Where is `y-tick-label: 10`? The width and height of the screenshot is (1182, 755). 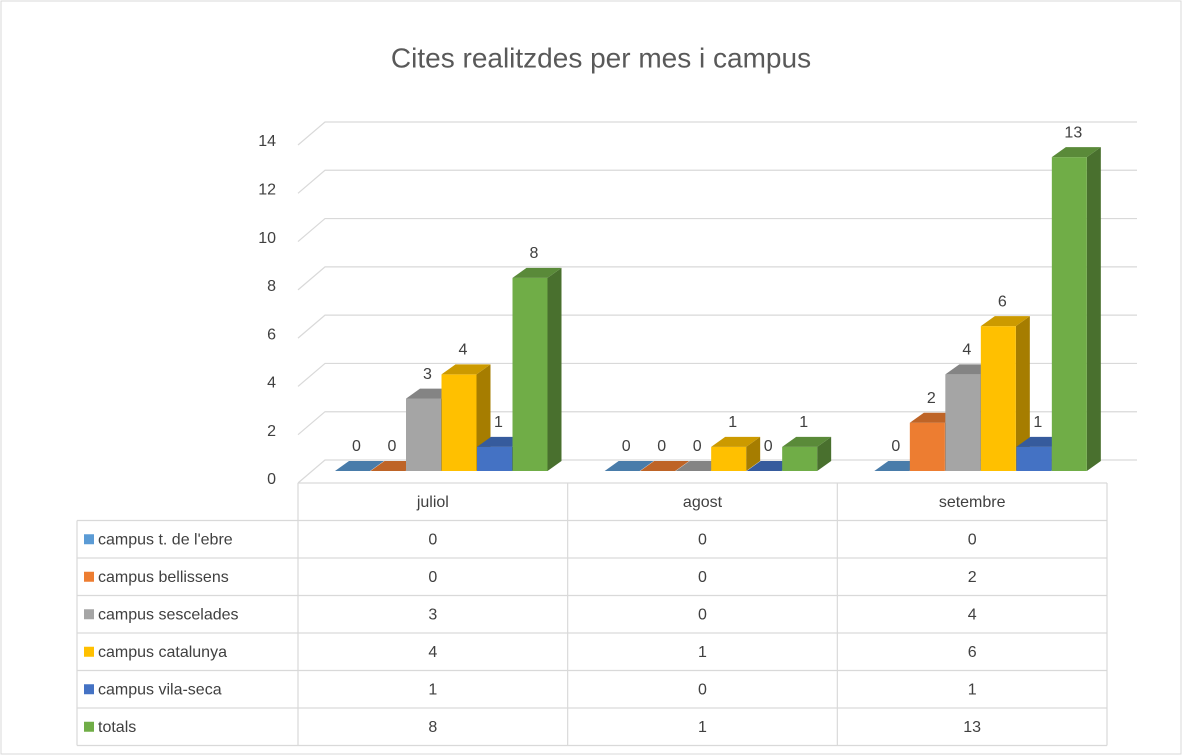 y-tick-label: 10 is located at coordinates (267, 238).